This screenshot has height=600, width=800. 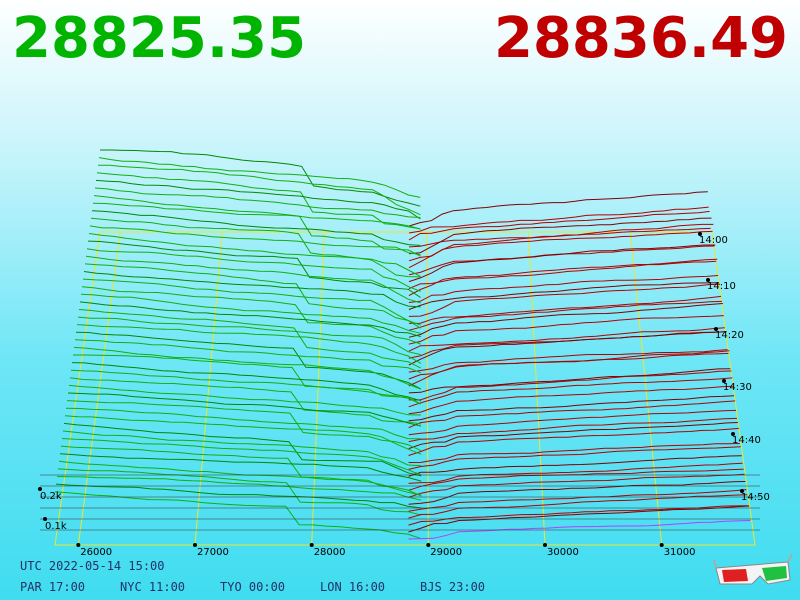 I want to click on time-tick-label: 14:50, so click(x=755, y=497).